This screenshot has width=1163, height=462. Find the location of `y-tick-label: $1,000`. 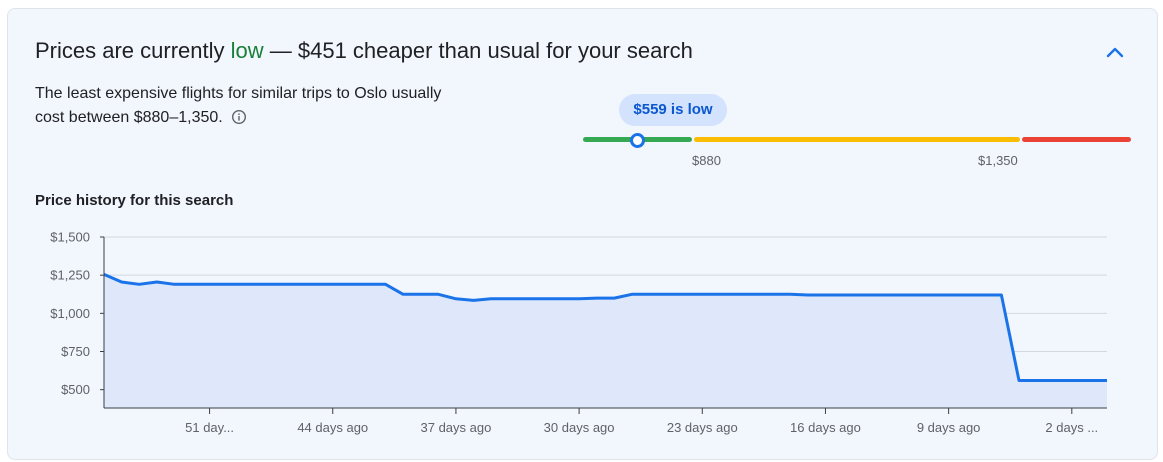

y-tick-label: $1,000 is located at coordinates (70, 313).